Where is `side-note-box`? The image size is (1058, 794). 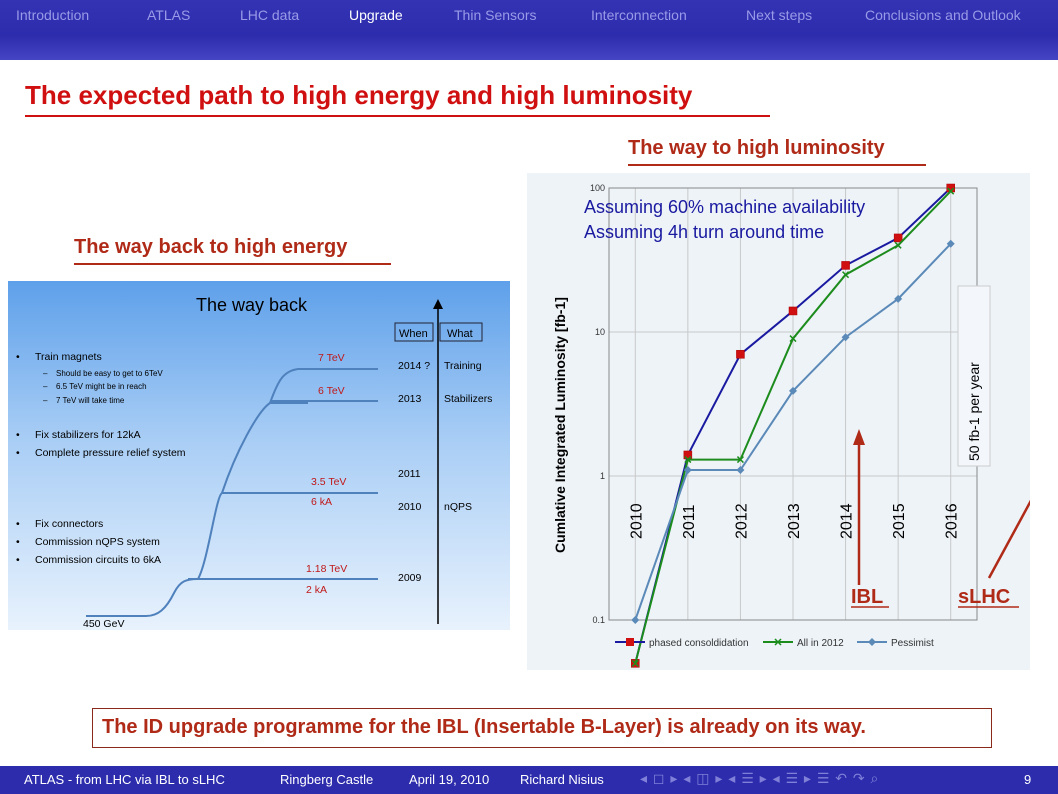 side-note-box is located at coordinates (974, 376).